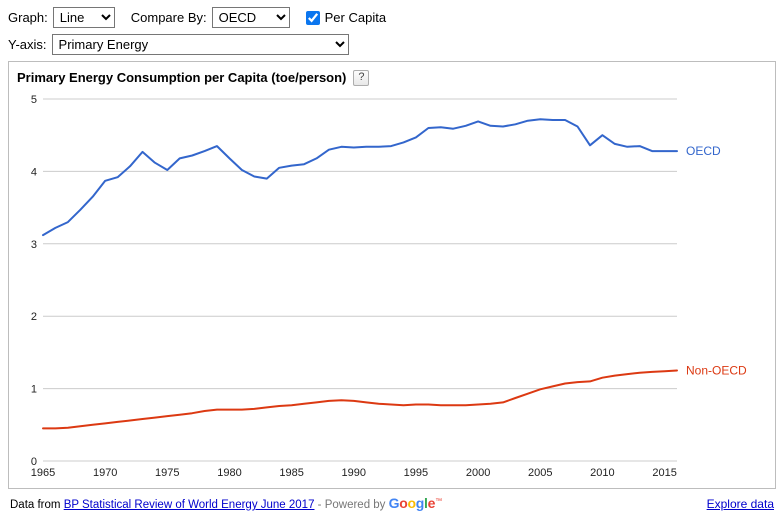 The image size is (784, 526). Describe the element at coordinates (602, 473) in the screenshot. I see `svg-text: 2010` at that location.